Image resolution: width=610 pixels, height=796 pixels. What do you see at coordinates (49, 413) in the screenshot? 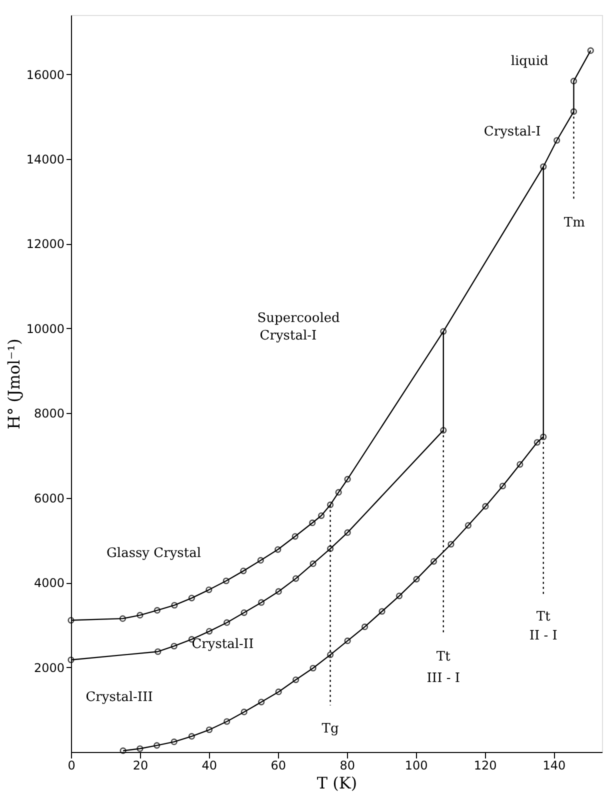
I see `y-tick-label: 8000` at bounding box center [49, 413].